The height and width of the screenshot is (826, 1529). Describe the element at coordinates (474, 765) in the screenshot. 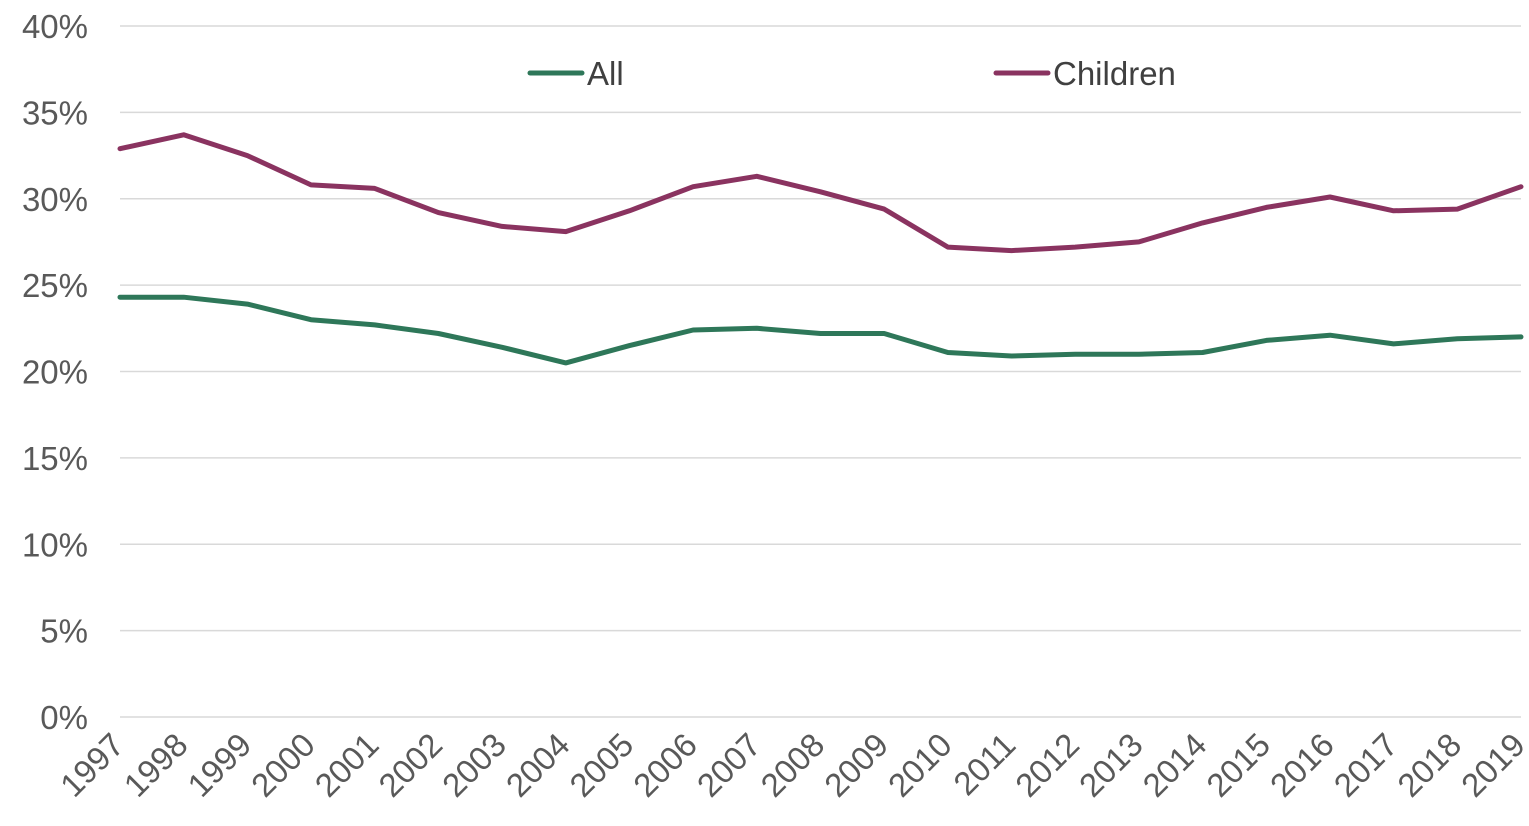

I see `x-tick-label: 2003` at that location.